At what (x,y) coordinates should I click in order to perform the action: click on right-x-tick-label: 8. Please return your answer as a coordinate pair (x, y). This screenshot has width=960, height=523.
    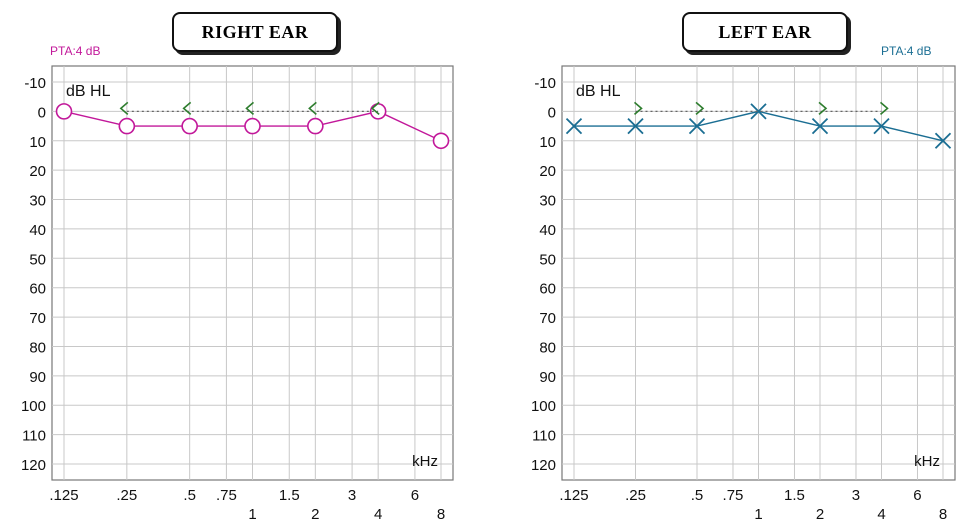
    Looking at the image, I should click on (441, 514).